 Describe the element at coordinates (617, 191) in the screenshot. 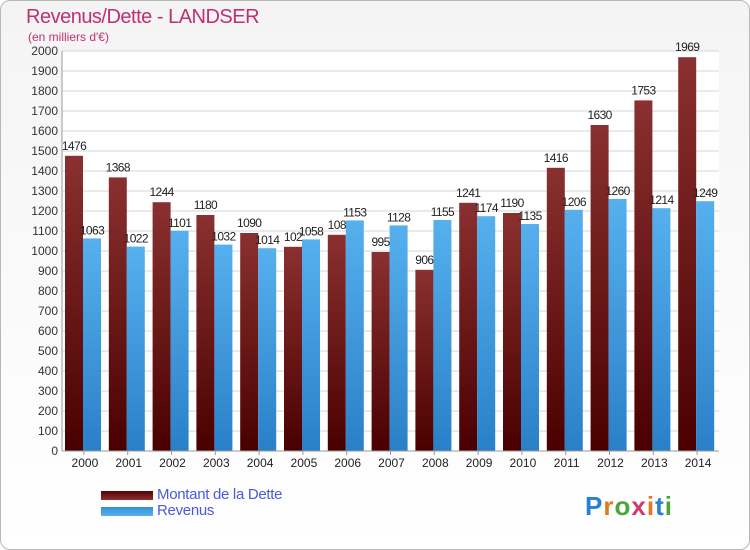

I see `data-label-revenue: 1260` at that location.